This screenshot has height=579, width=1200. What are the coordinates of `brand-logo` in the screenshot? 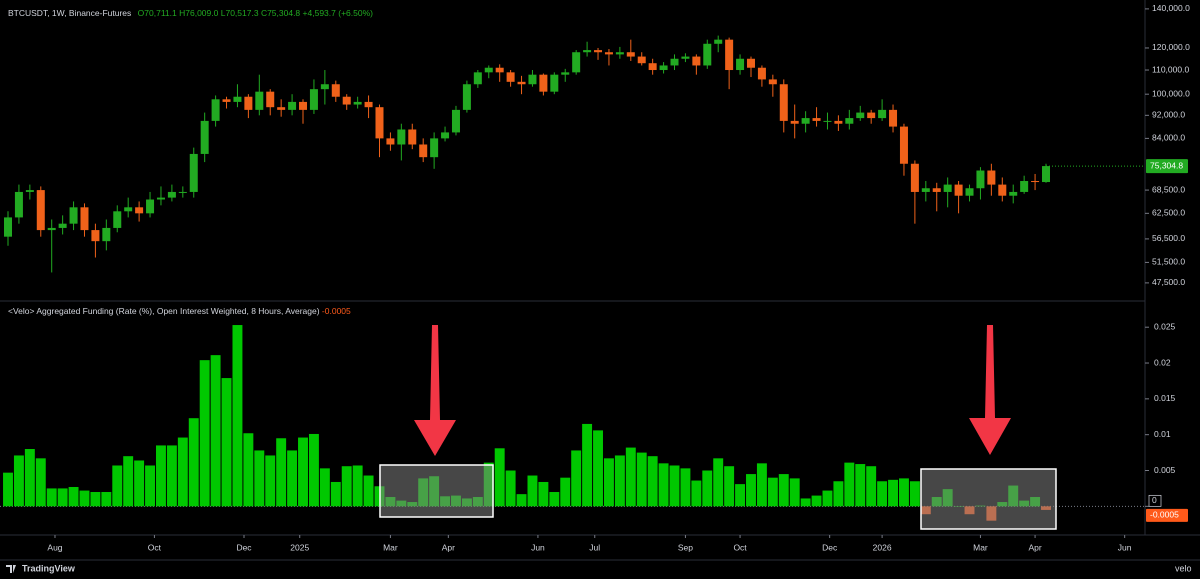 It's located at (11, 569).